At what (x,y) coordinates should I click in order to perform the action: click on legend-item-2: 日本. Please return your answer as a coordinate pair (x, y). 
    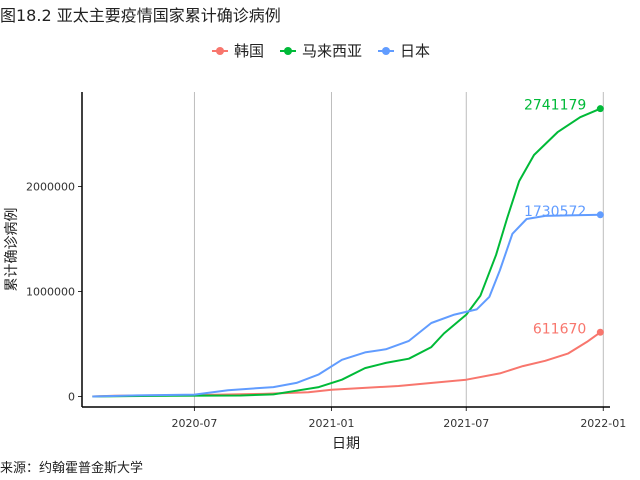
    Looking at the image, I should click on (403, 50).